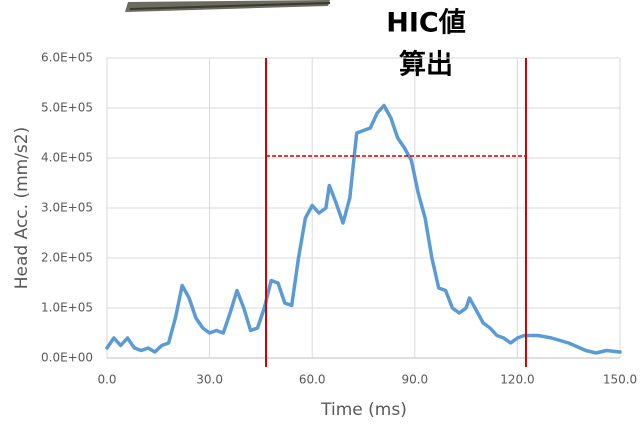  Describe the element at coordinates (363, 410) in the screenshot. I see `x-axis-title: Time (ms)` at that location.